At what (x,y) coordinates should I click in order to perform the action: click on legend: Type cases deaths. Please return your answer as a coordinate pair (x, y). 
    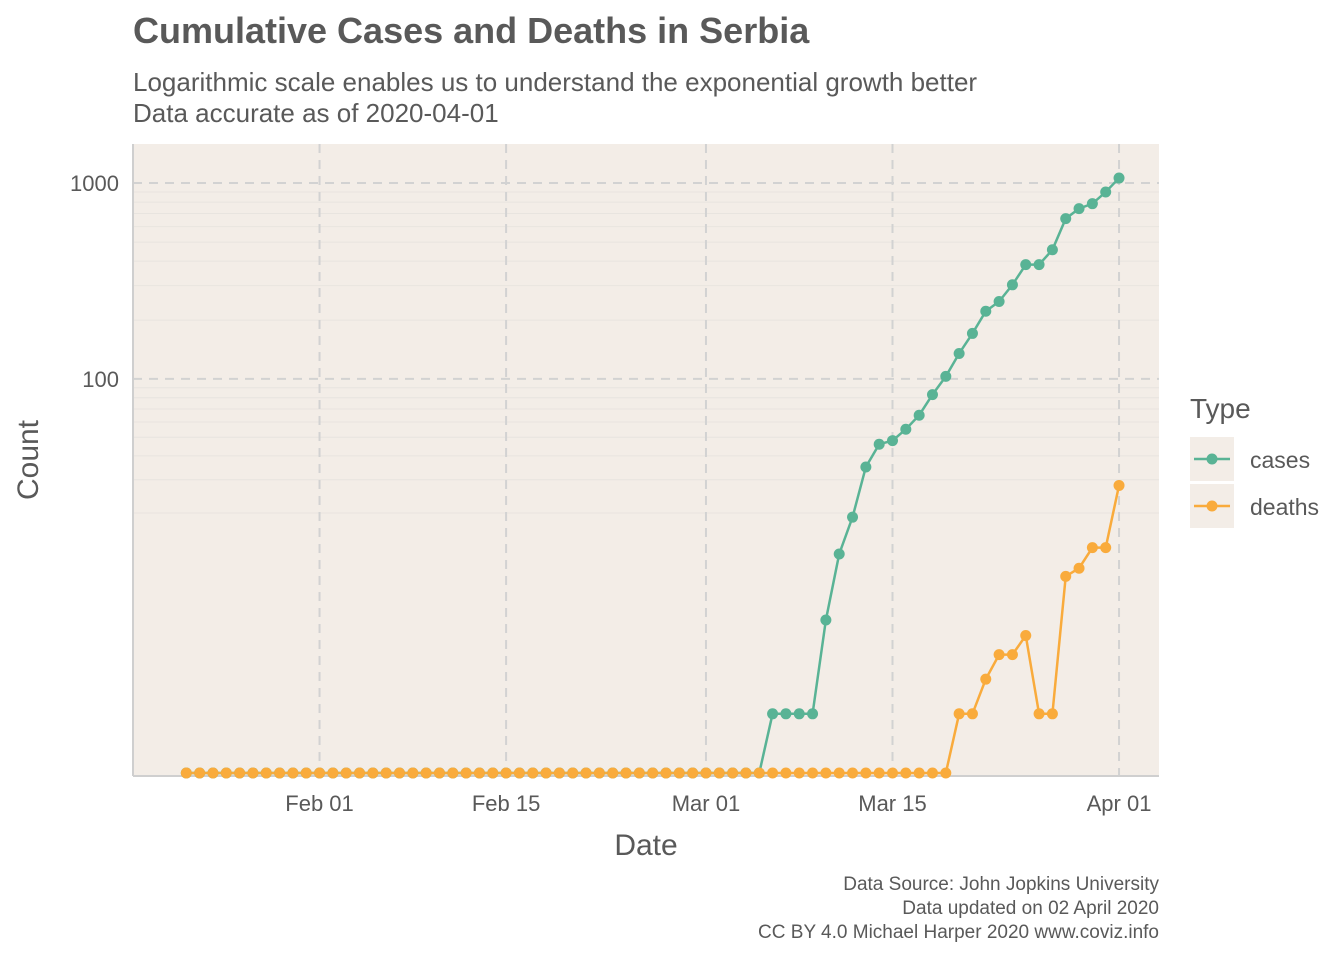
    Looking at the image, I should click on (1254, 460).